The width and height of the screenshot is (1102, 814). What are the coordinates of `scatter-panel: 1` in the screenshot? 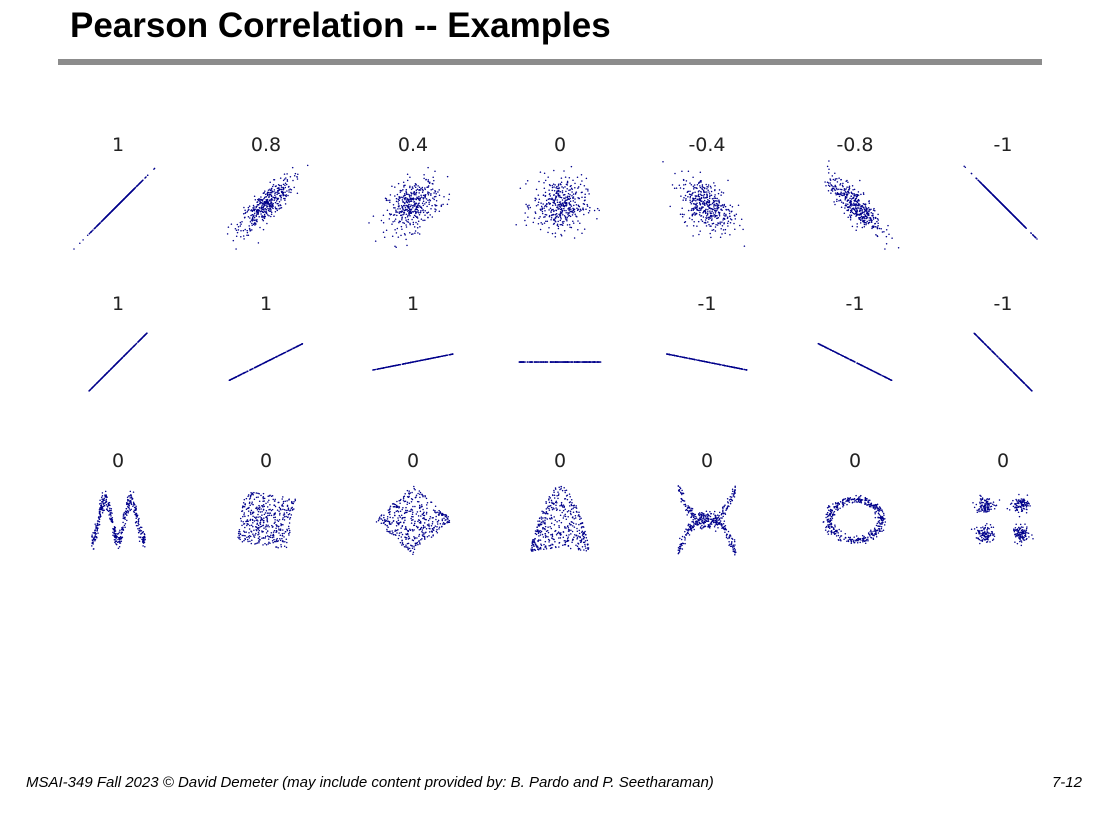 It's located at (413, 332).